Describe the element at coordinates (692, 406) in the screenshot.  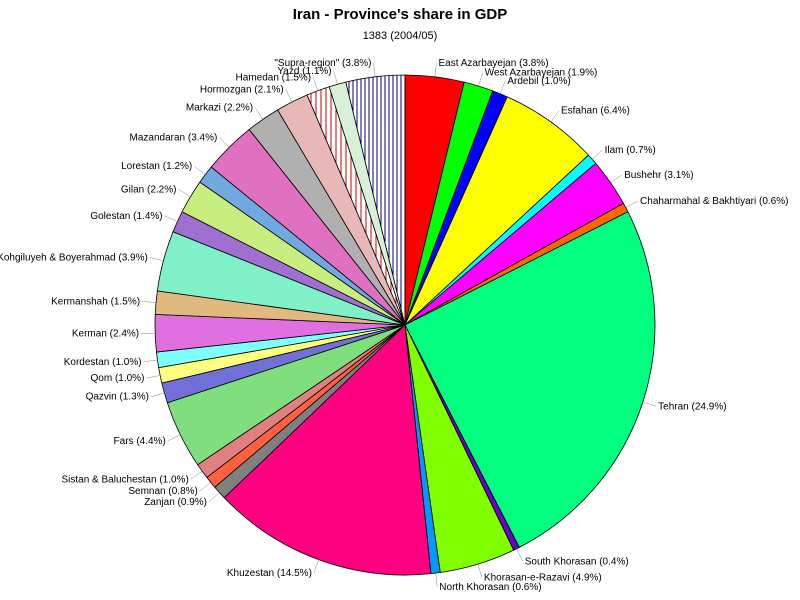
I see `slice-label: Tehran (24.9%)` at that location.